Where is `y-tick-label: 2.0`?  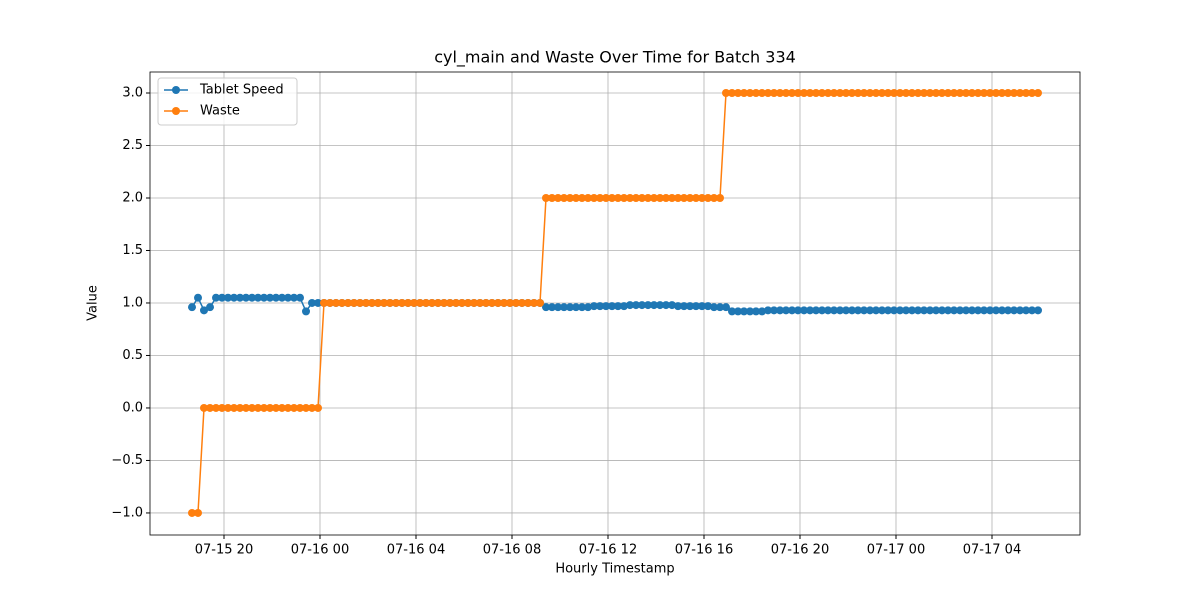
y-tick-label: 2.0 is located at coordinates (132, 197).